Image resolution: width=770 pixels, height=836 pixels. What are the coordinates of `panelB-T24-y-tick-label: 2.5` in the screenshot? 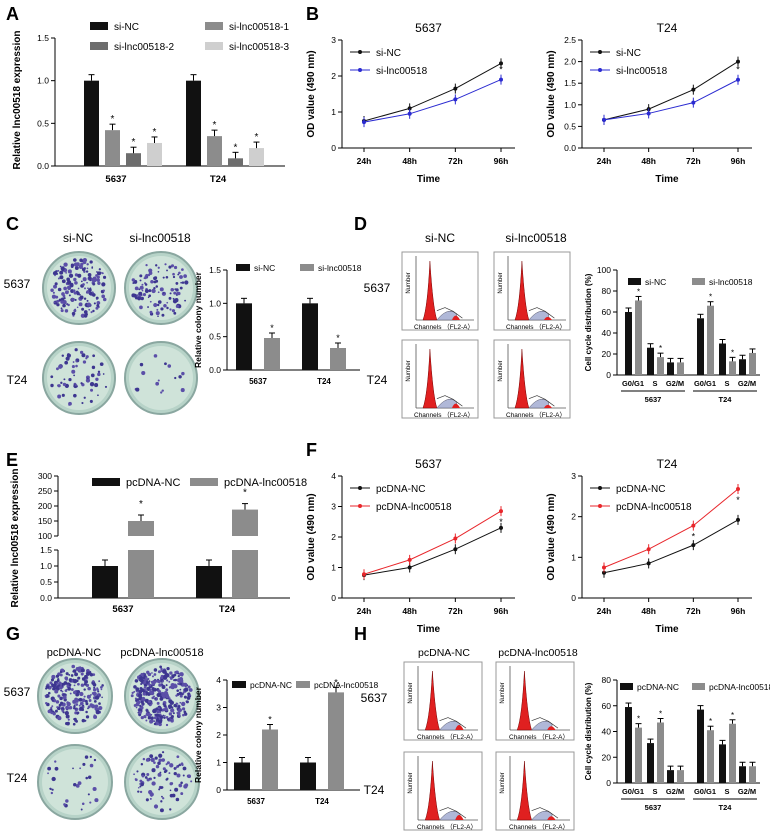 It's located at (570, 40).